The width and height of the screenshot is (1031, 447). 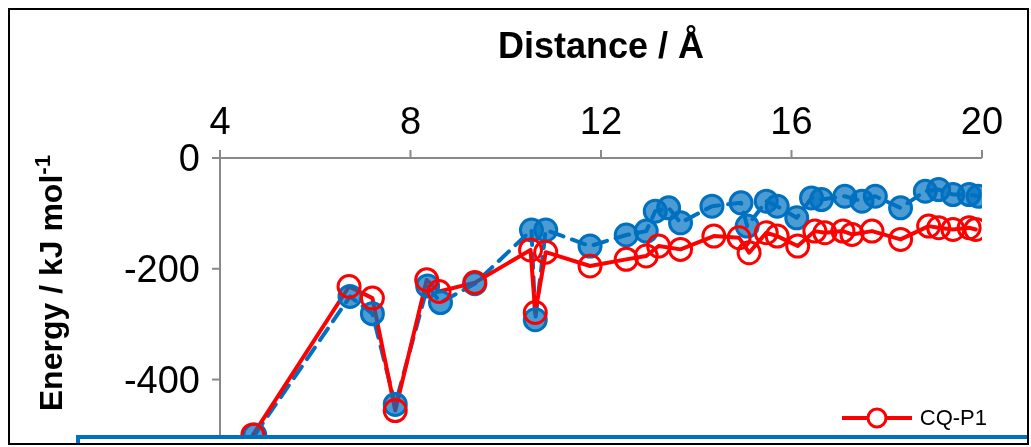 I want to click on legend-label: CQ-P1, so click(x=953, y=418).